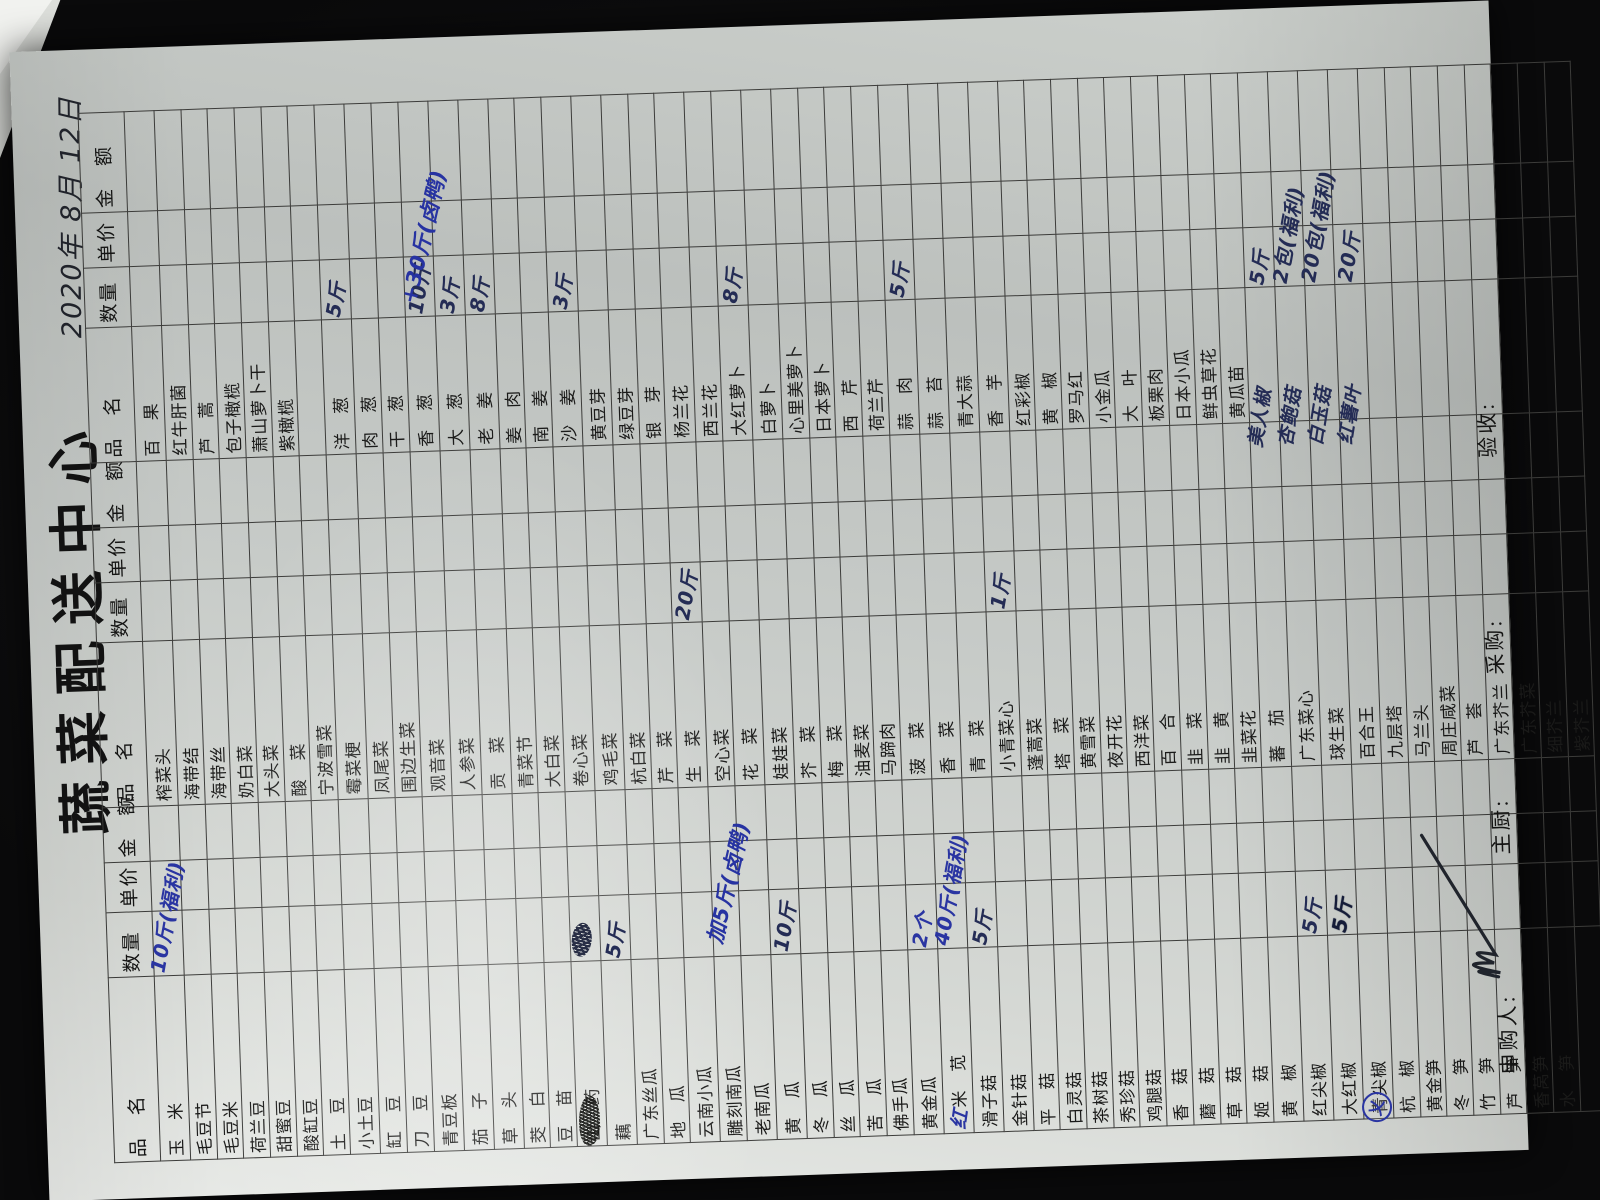 This screenshot has width=1600, height=1200. What do you see at coordinates (134, 1069) in the screenshot?
I see `column-header-name: 品 名` at bounding box center [134, 1069].